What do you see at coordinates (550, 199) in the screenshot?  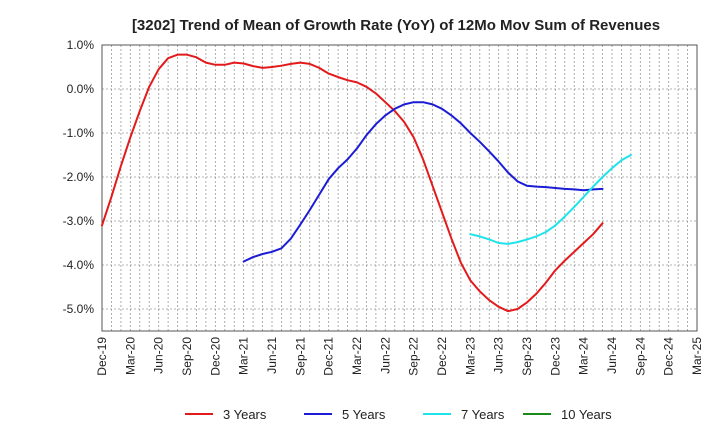 I see `series-line-7-years` at bounding box center [550, 199].